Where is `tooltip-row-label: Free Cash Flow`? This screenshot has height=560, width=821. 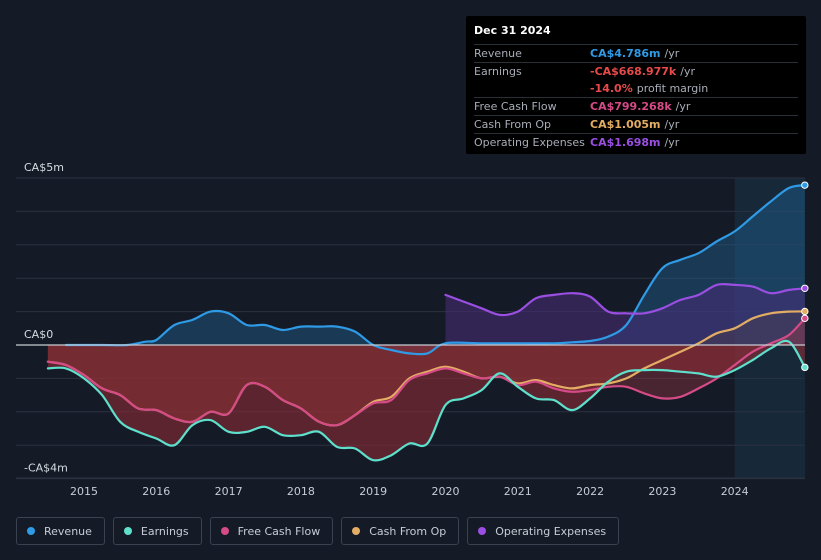
tooltip-row-label: Free Cash Flow is located at coordinates (515, 106).